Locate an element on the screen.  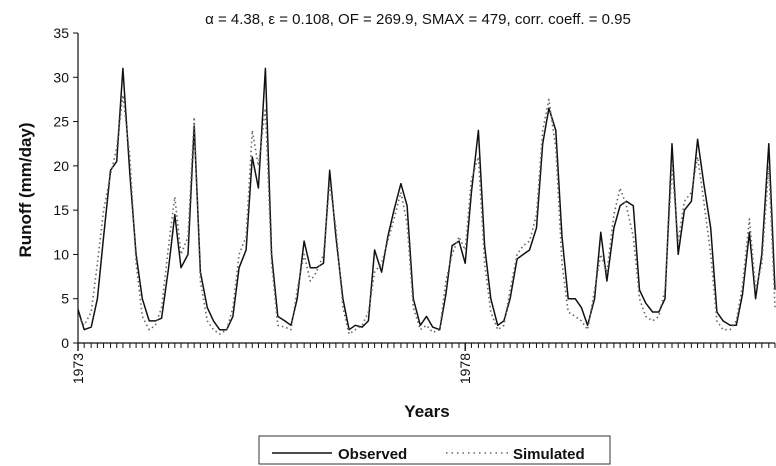
y-axis-ticks: 0 5 10 15 20 25 30 35 is located at coordinates (65, 188).